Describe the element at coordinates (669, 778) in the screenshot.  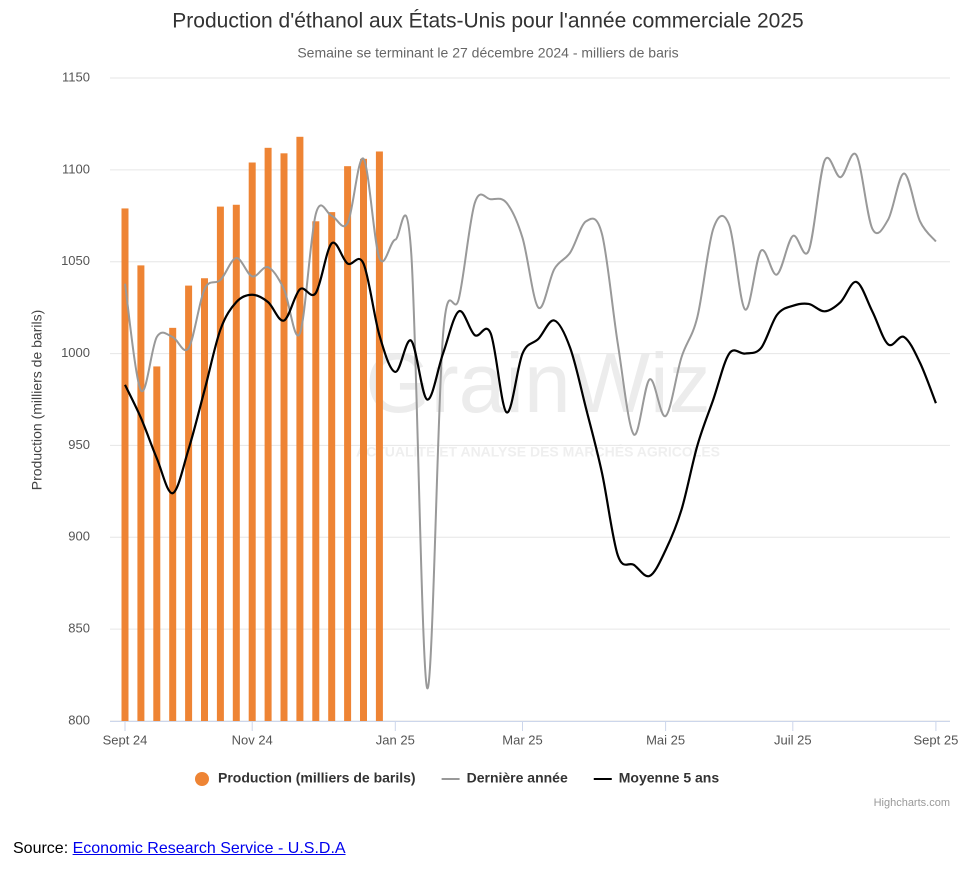
I see `legend-label: Moyenne 5 ans` at that location.